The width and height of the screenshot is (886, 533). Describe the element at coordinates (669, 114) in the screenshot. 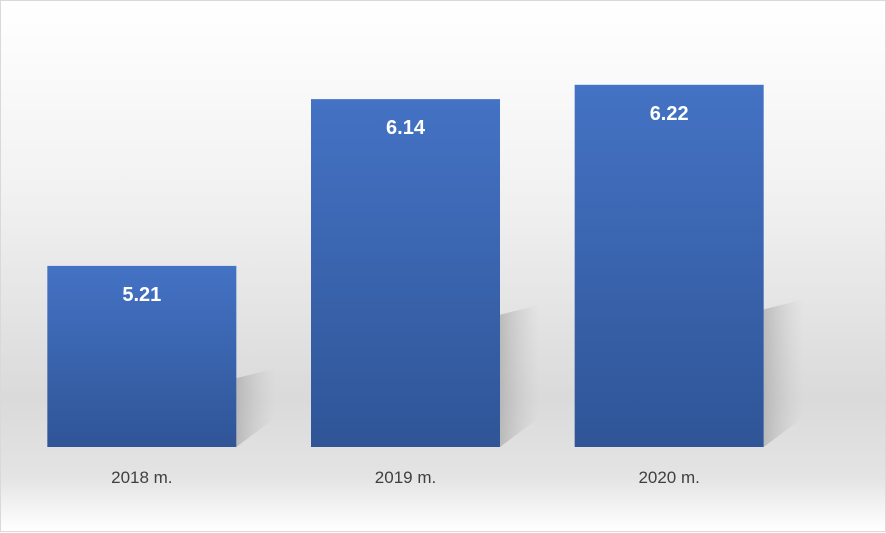

I see `data-label: 6.22` at that location.